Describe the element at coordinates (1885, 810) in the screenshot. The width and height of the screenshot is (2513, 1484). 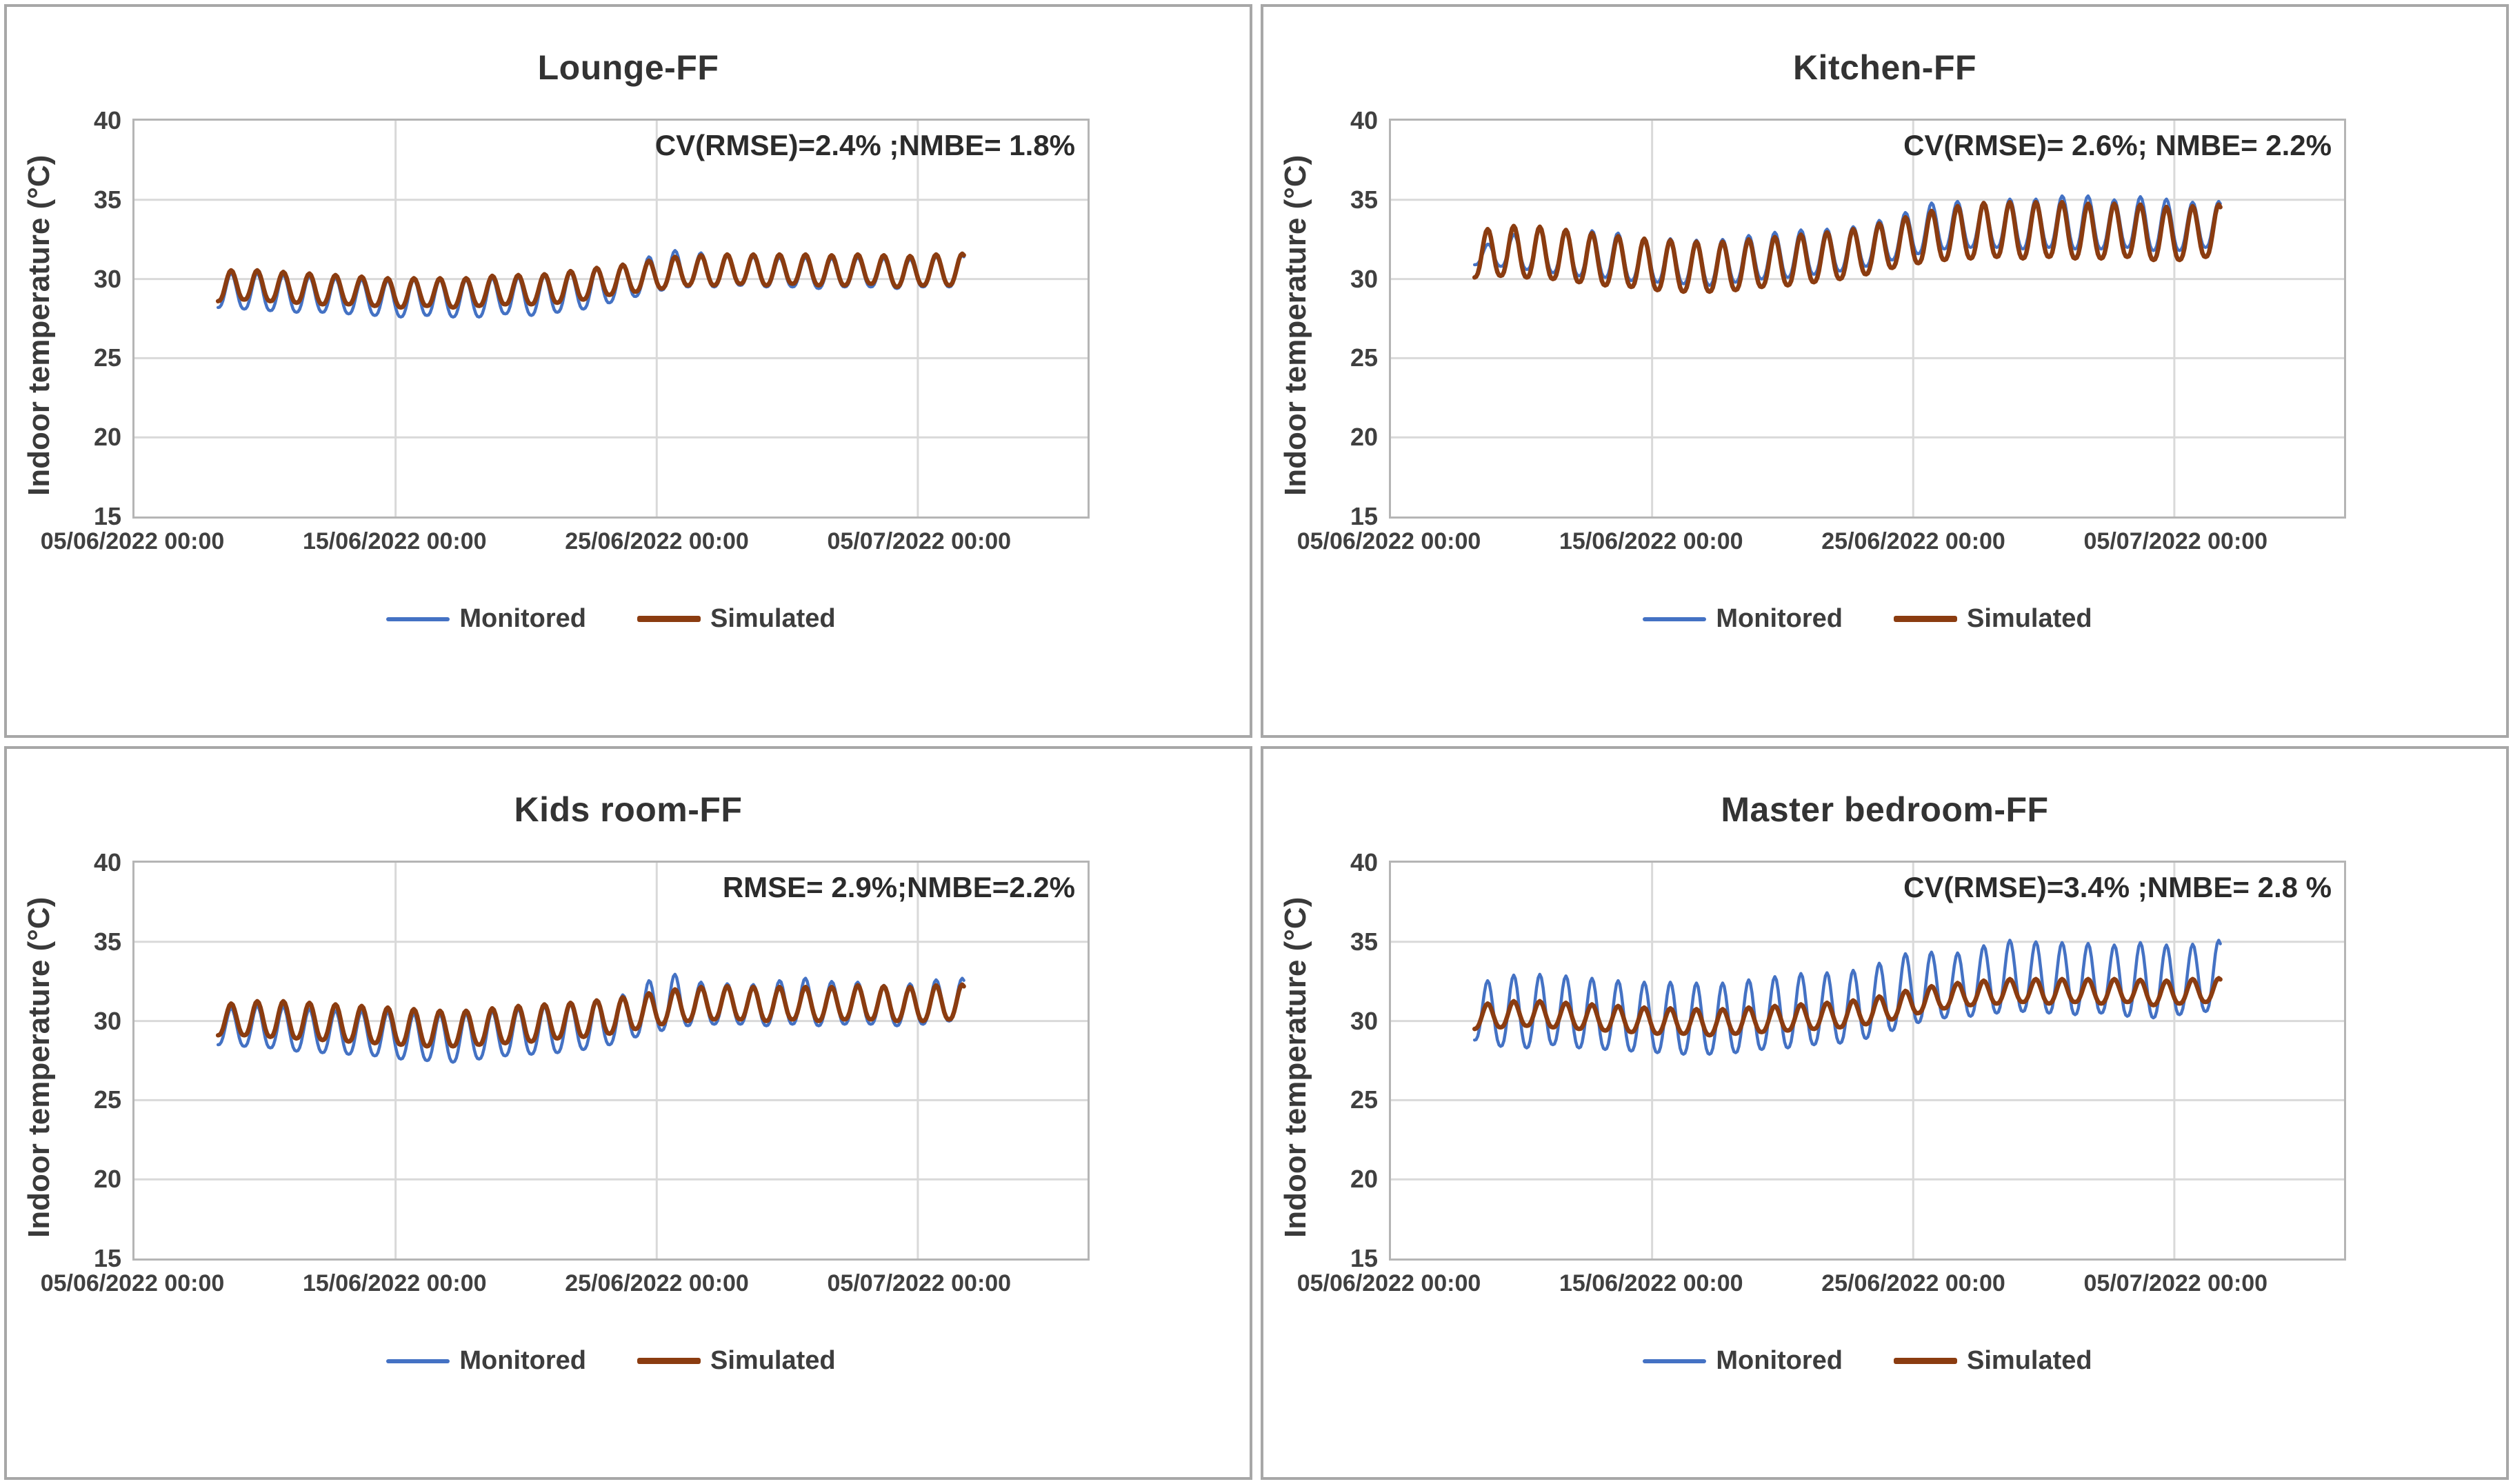
I see `chart-title: Master bedroom-FF` at that location.